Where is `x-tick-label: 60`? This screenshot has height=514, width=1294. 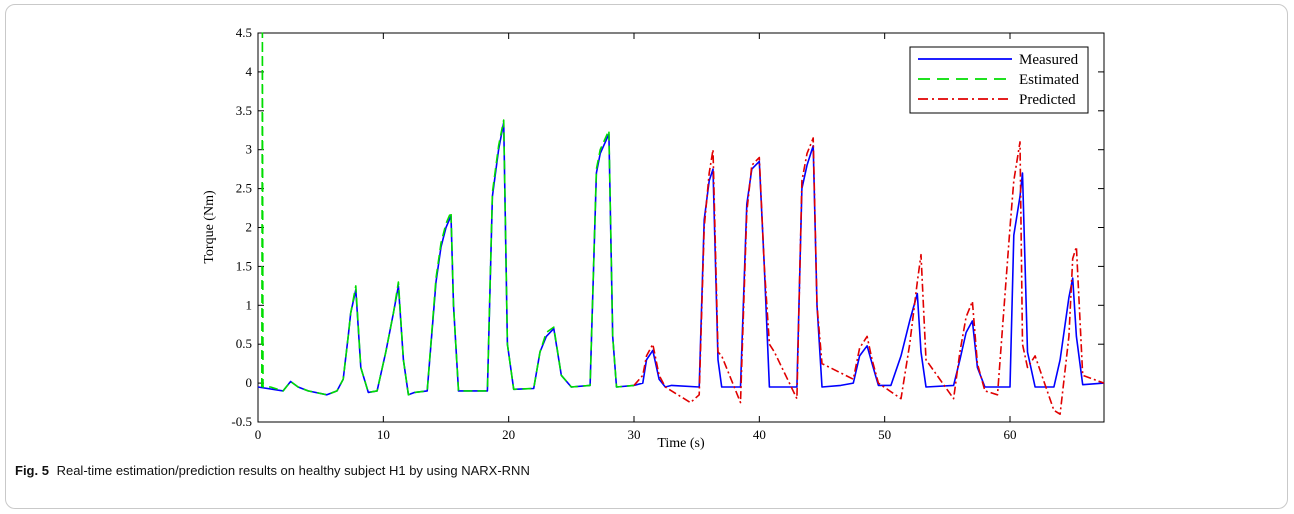
x-tick-label: 60 is located at coordinates (1010, 434).